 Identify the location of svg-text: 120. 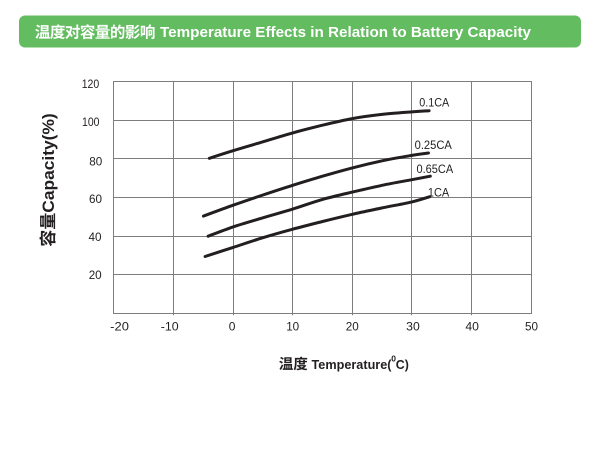
(91, 84).